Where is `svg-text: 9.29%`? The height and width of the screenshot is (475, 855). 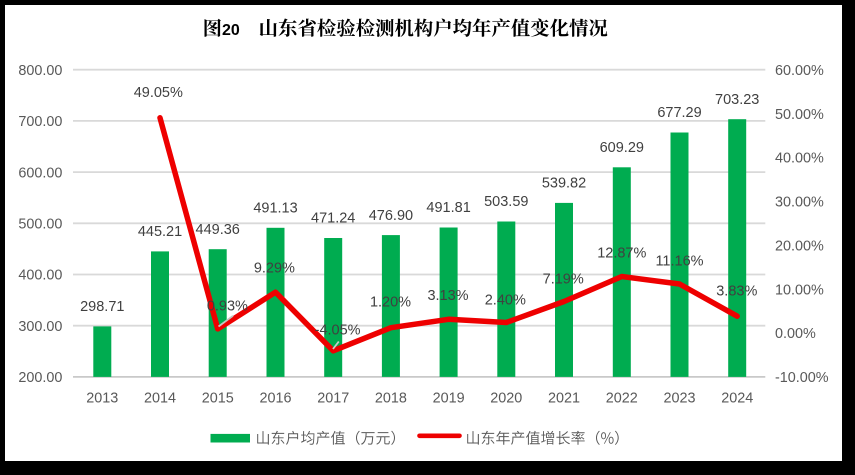
svg-text: 9.29% is located at coordinates (274, 269).